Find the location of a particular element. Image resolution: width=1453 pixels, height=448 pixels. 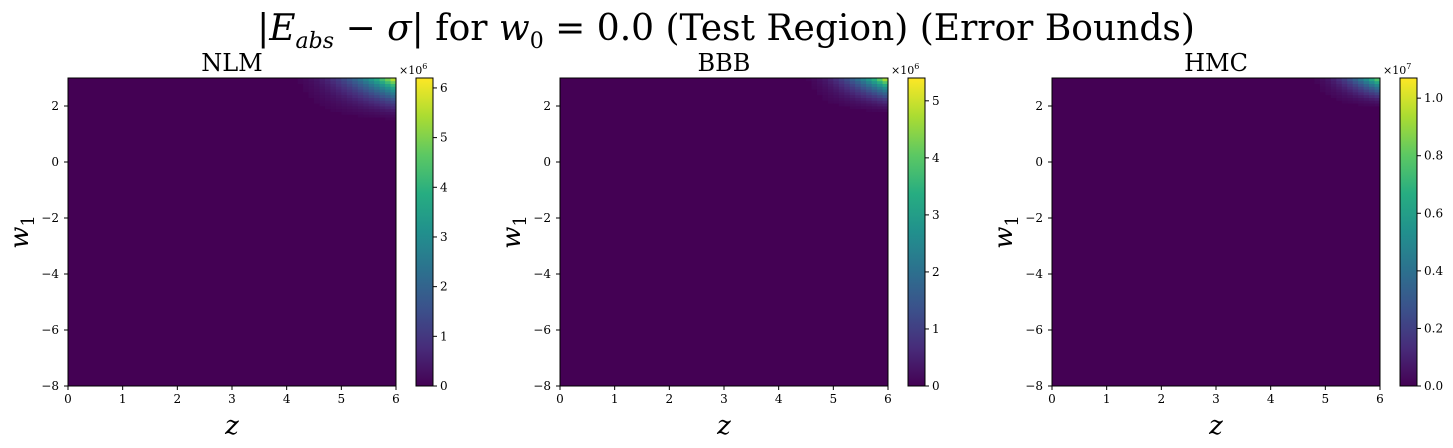

y-tick-label: −4 is located at coordinates (542, 274).